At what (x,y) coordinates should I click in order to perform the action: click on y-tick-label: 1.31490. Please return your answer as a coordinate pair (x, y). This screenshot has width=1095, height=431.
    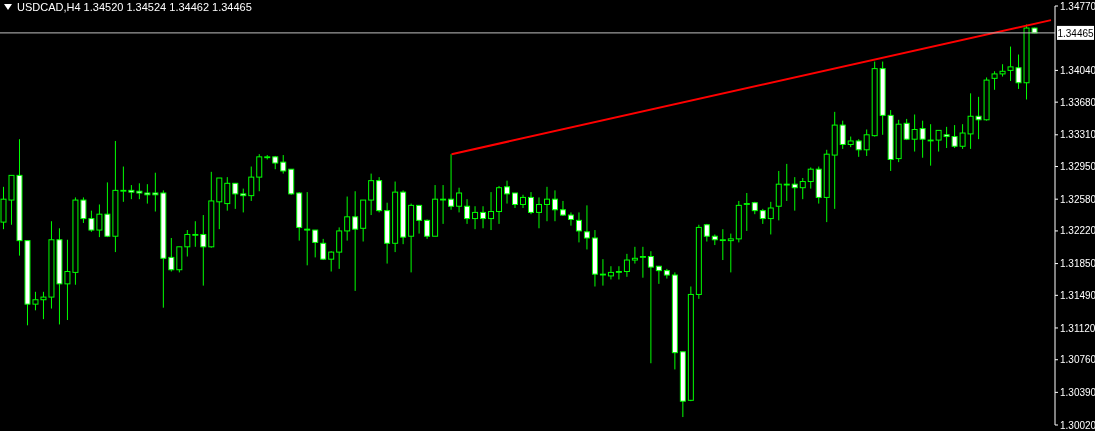
    Looking at the image, I should click on (1077, 295).